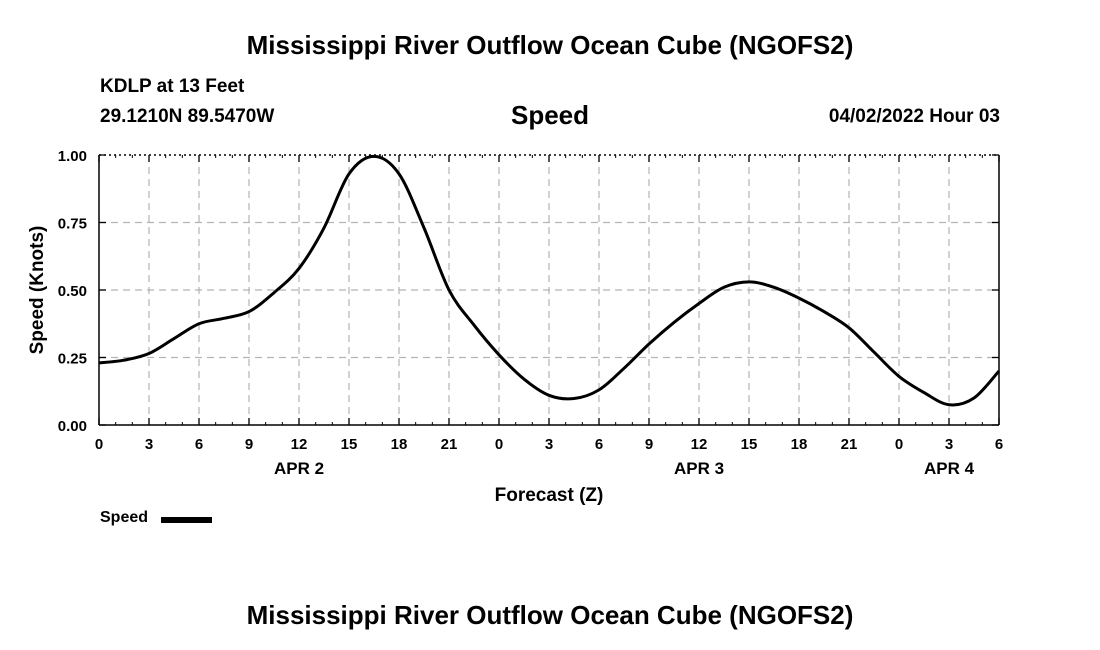 Image resolution: width=1100 pixels, height=650 pixels. What do you see at coordinates (124, 517) in the screenshot?
I see `legend-label: Speed` at bounding box center [124, 517].